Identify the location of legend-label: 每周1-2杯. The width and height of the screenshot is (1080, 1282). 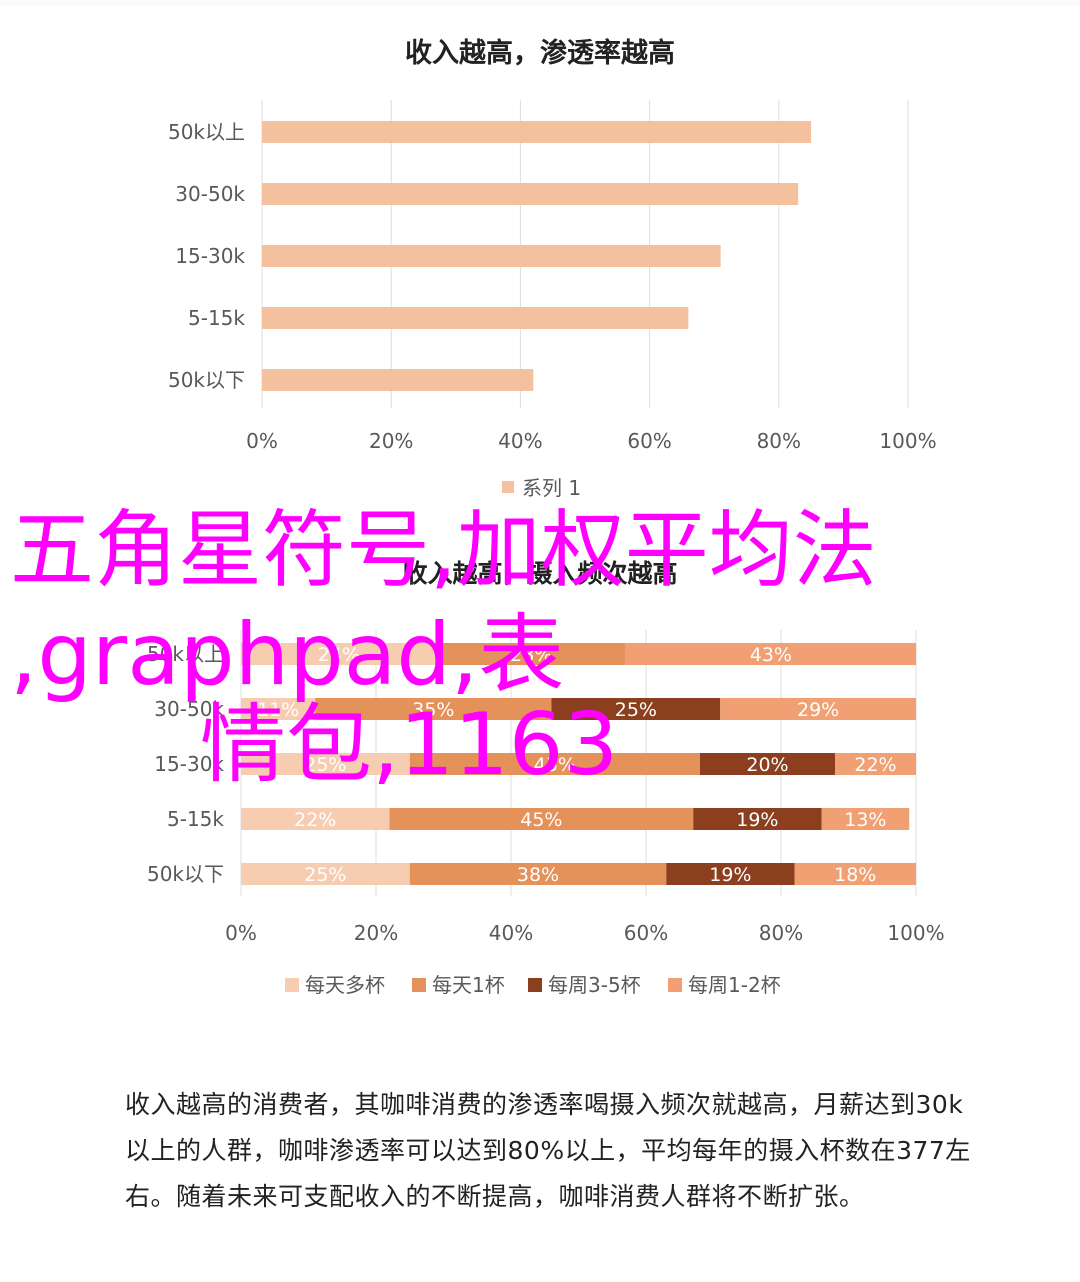
(734, 985).